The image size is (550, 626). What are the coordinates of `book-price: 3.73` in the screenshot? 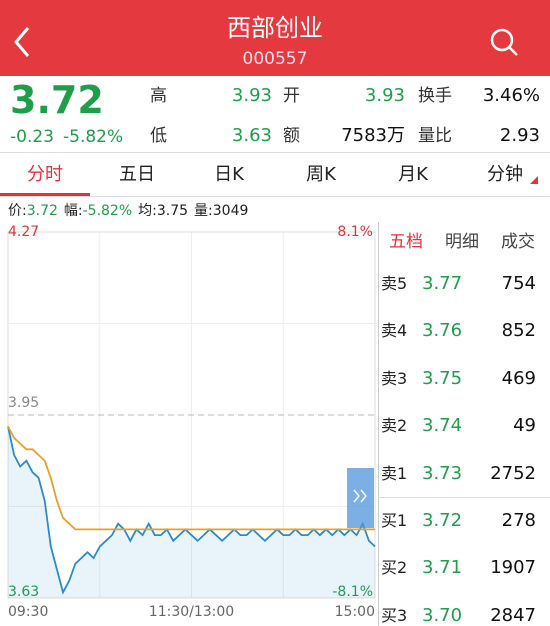 It's located at (442, 473).